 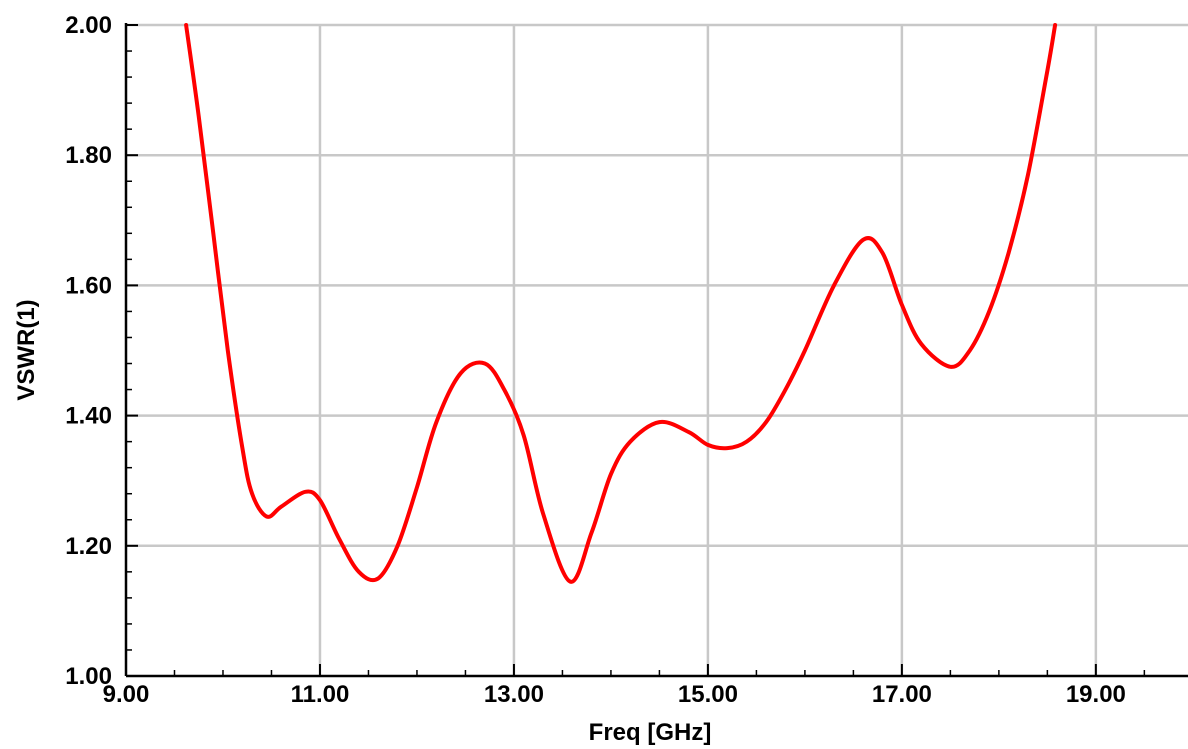 I want to click on y-axis-title: VSWR(1), so click(x=26, y=349).